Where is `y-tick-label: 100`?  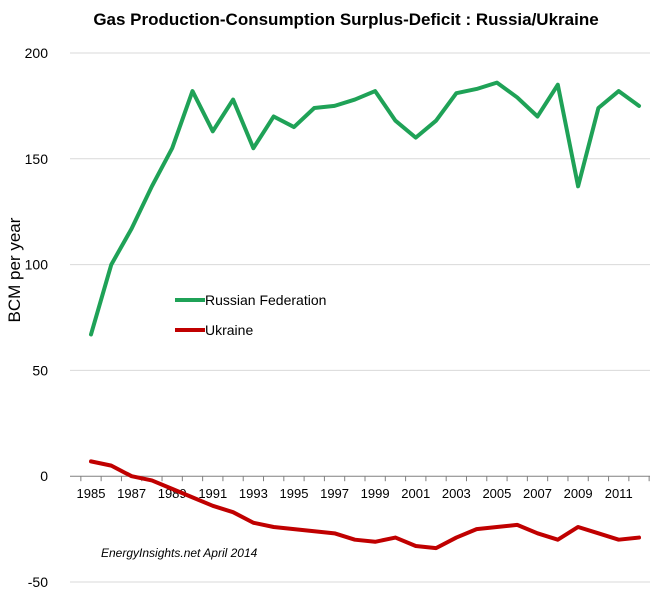
y-tick-label: 100 is located at coordinates (37, 265).